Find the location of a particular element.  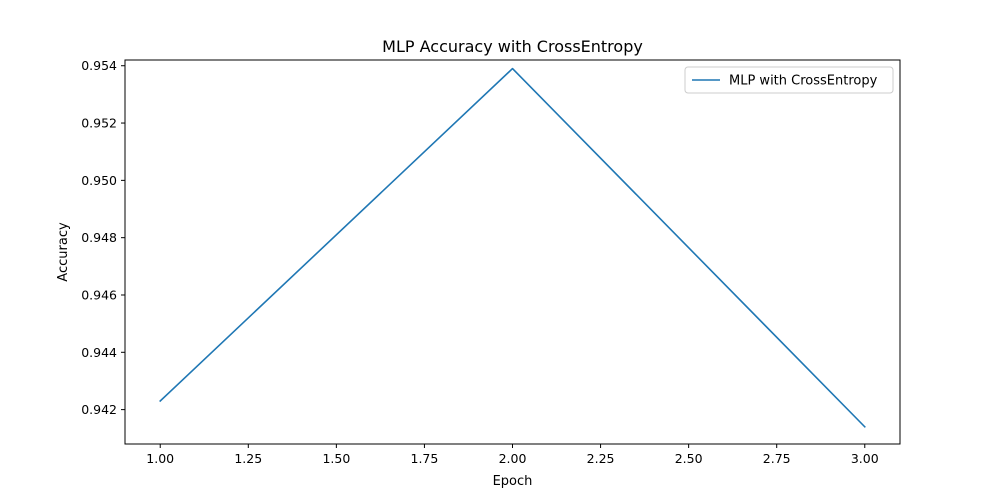

x-tick-label: 2.75 is located at coordinates (777, 458).